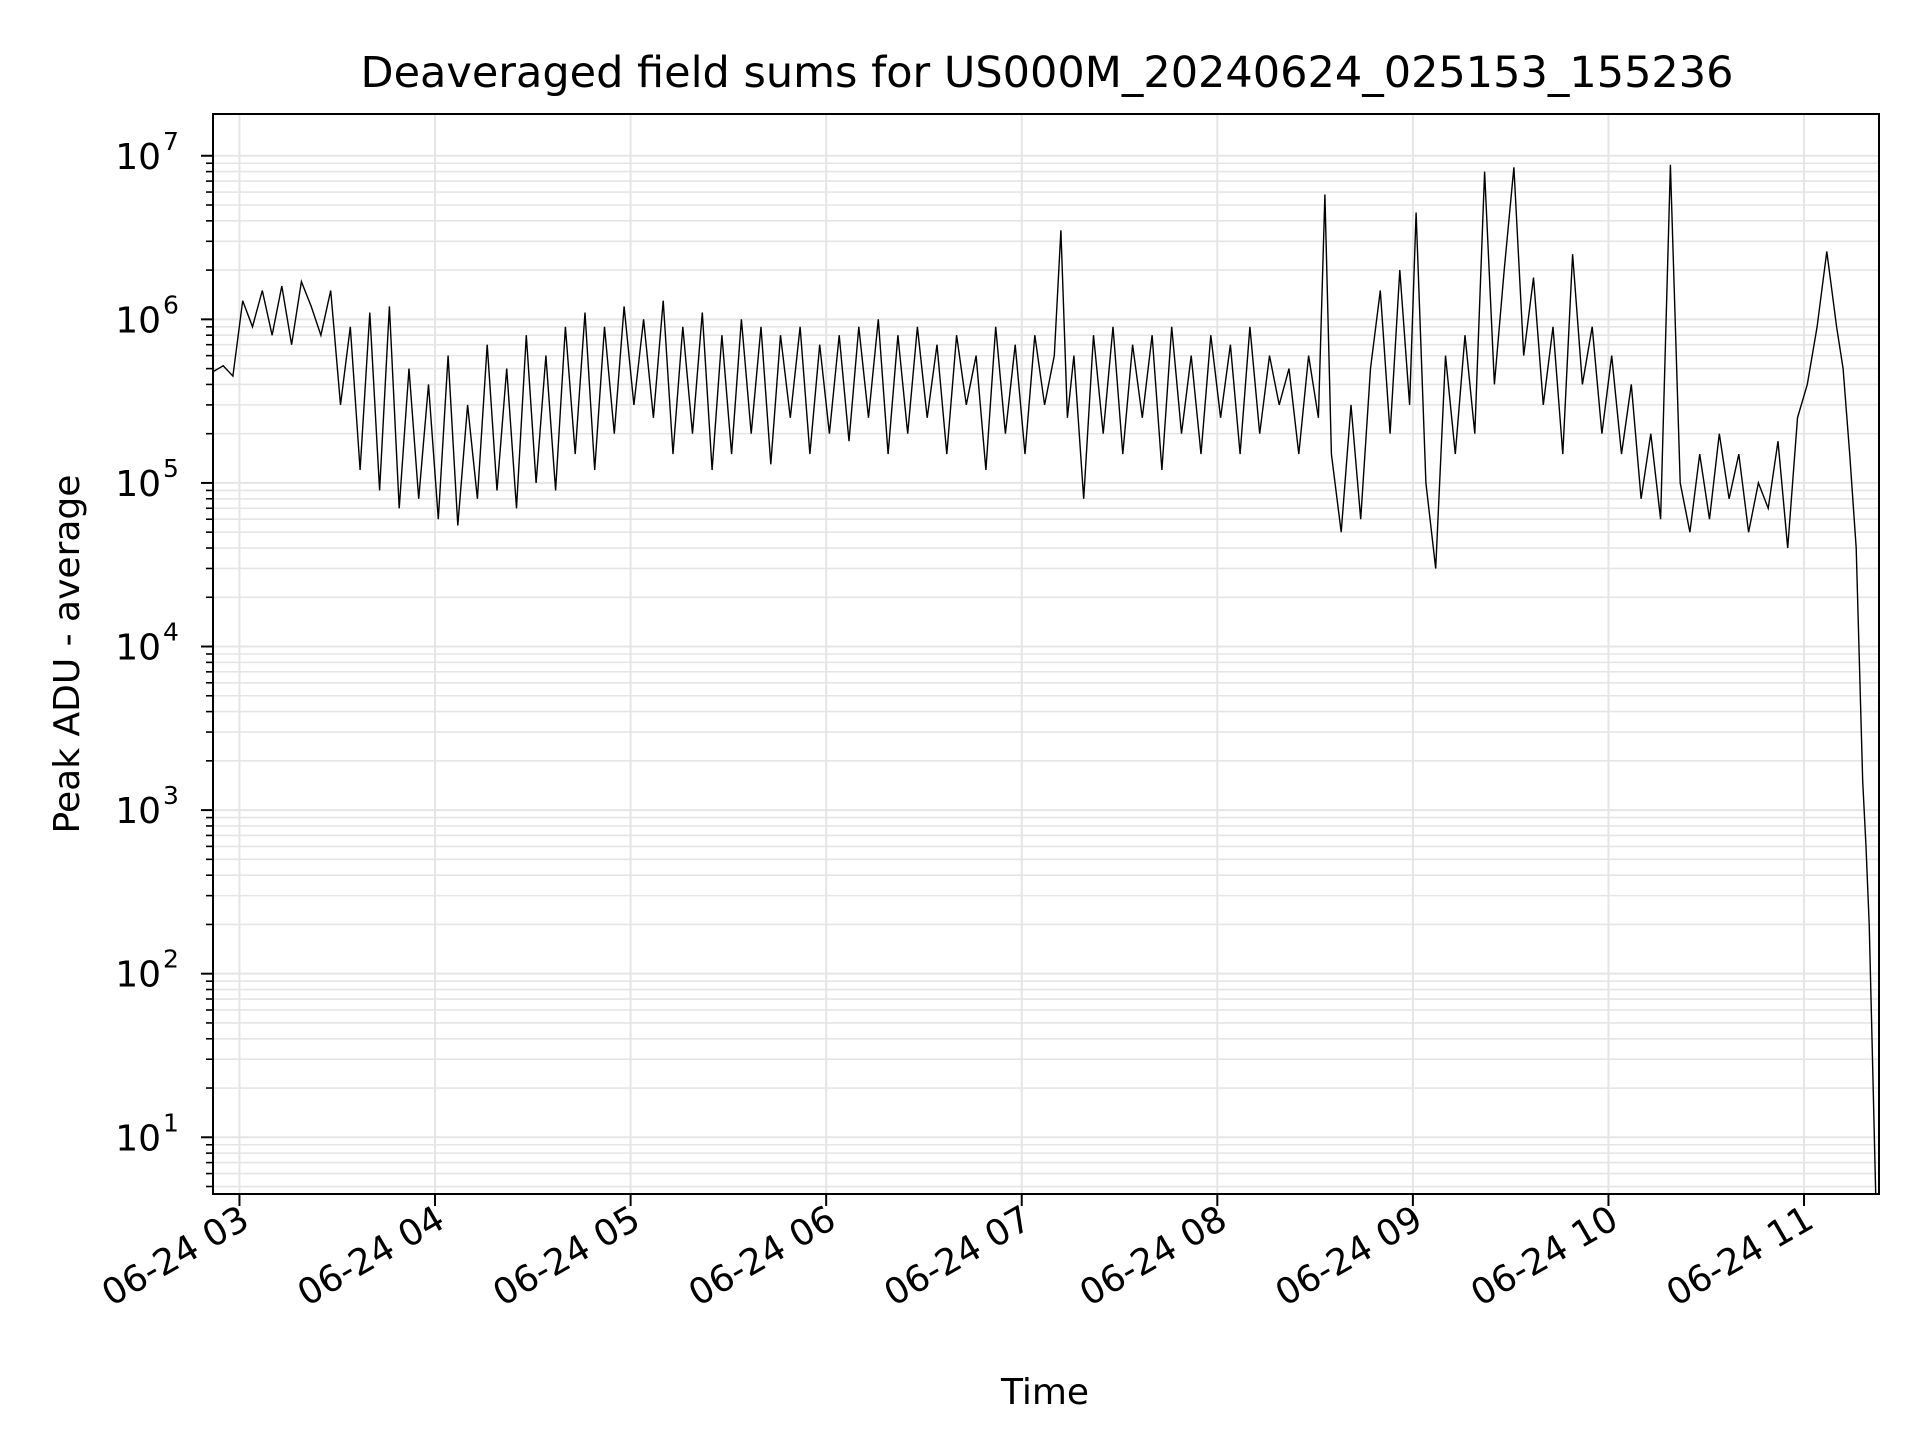 The height and width of the screenshot is (1440, 1920). Describe the element at coordinates (67, 654) in the screenshot. I see `y-axis-label: Peak ADU - average` at that location.